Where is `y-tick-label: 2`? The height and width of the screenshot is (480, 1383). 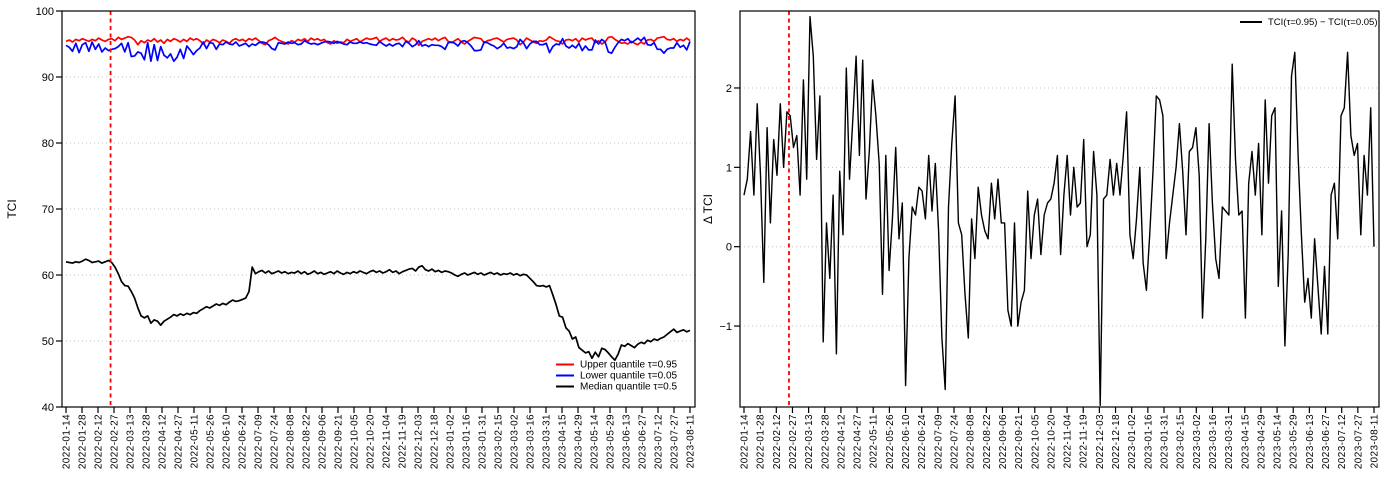 y-tick-label: 2 is located at coordinates (729, 89).